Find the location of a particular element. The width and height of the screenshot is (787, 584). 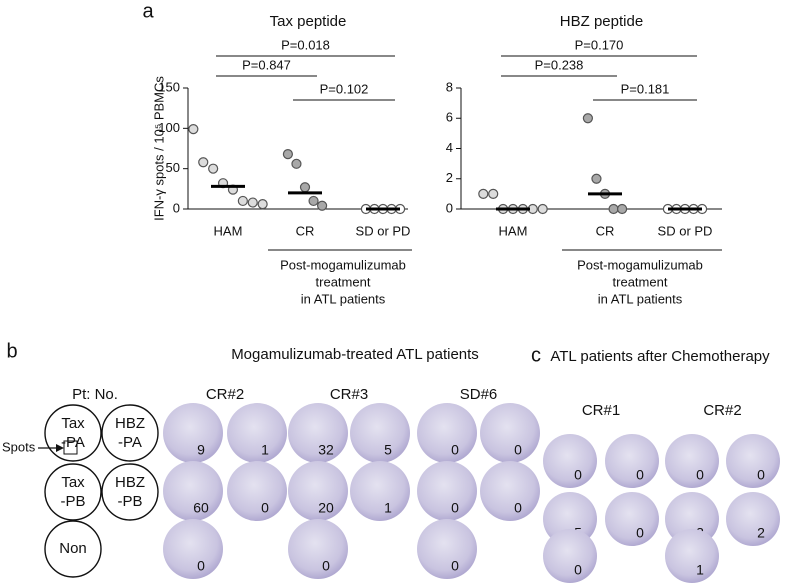

spot-box is located at coordinates (70, 447).